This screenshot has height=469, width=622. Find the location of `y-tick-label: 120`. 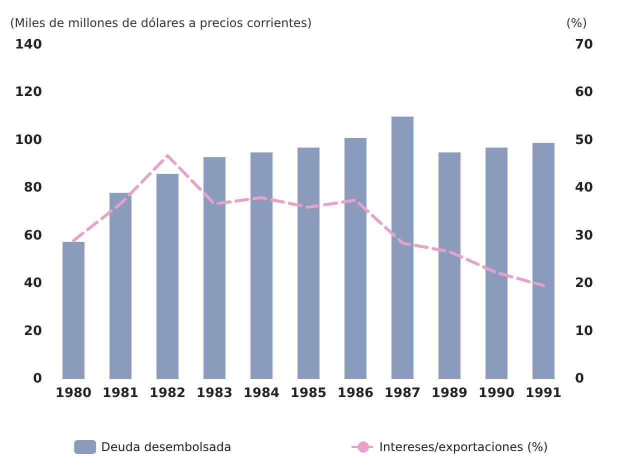

y-tick-label: 120 is located at coordinates (28, 92).